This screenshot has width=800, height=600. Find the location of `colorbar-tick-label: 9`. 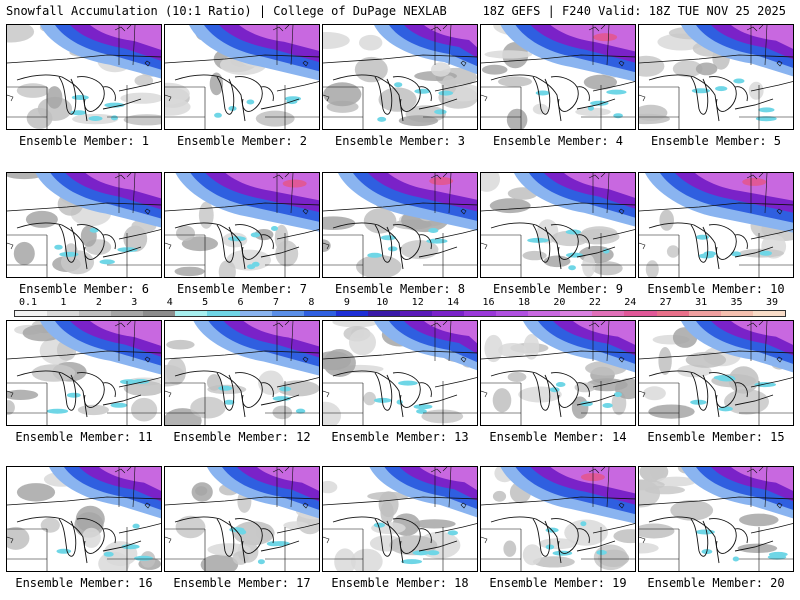

colorbar-tick-label: 9 is located at coordinates (346, 302).